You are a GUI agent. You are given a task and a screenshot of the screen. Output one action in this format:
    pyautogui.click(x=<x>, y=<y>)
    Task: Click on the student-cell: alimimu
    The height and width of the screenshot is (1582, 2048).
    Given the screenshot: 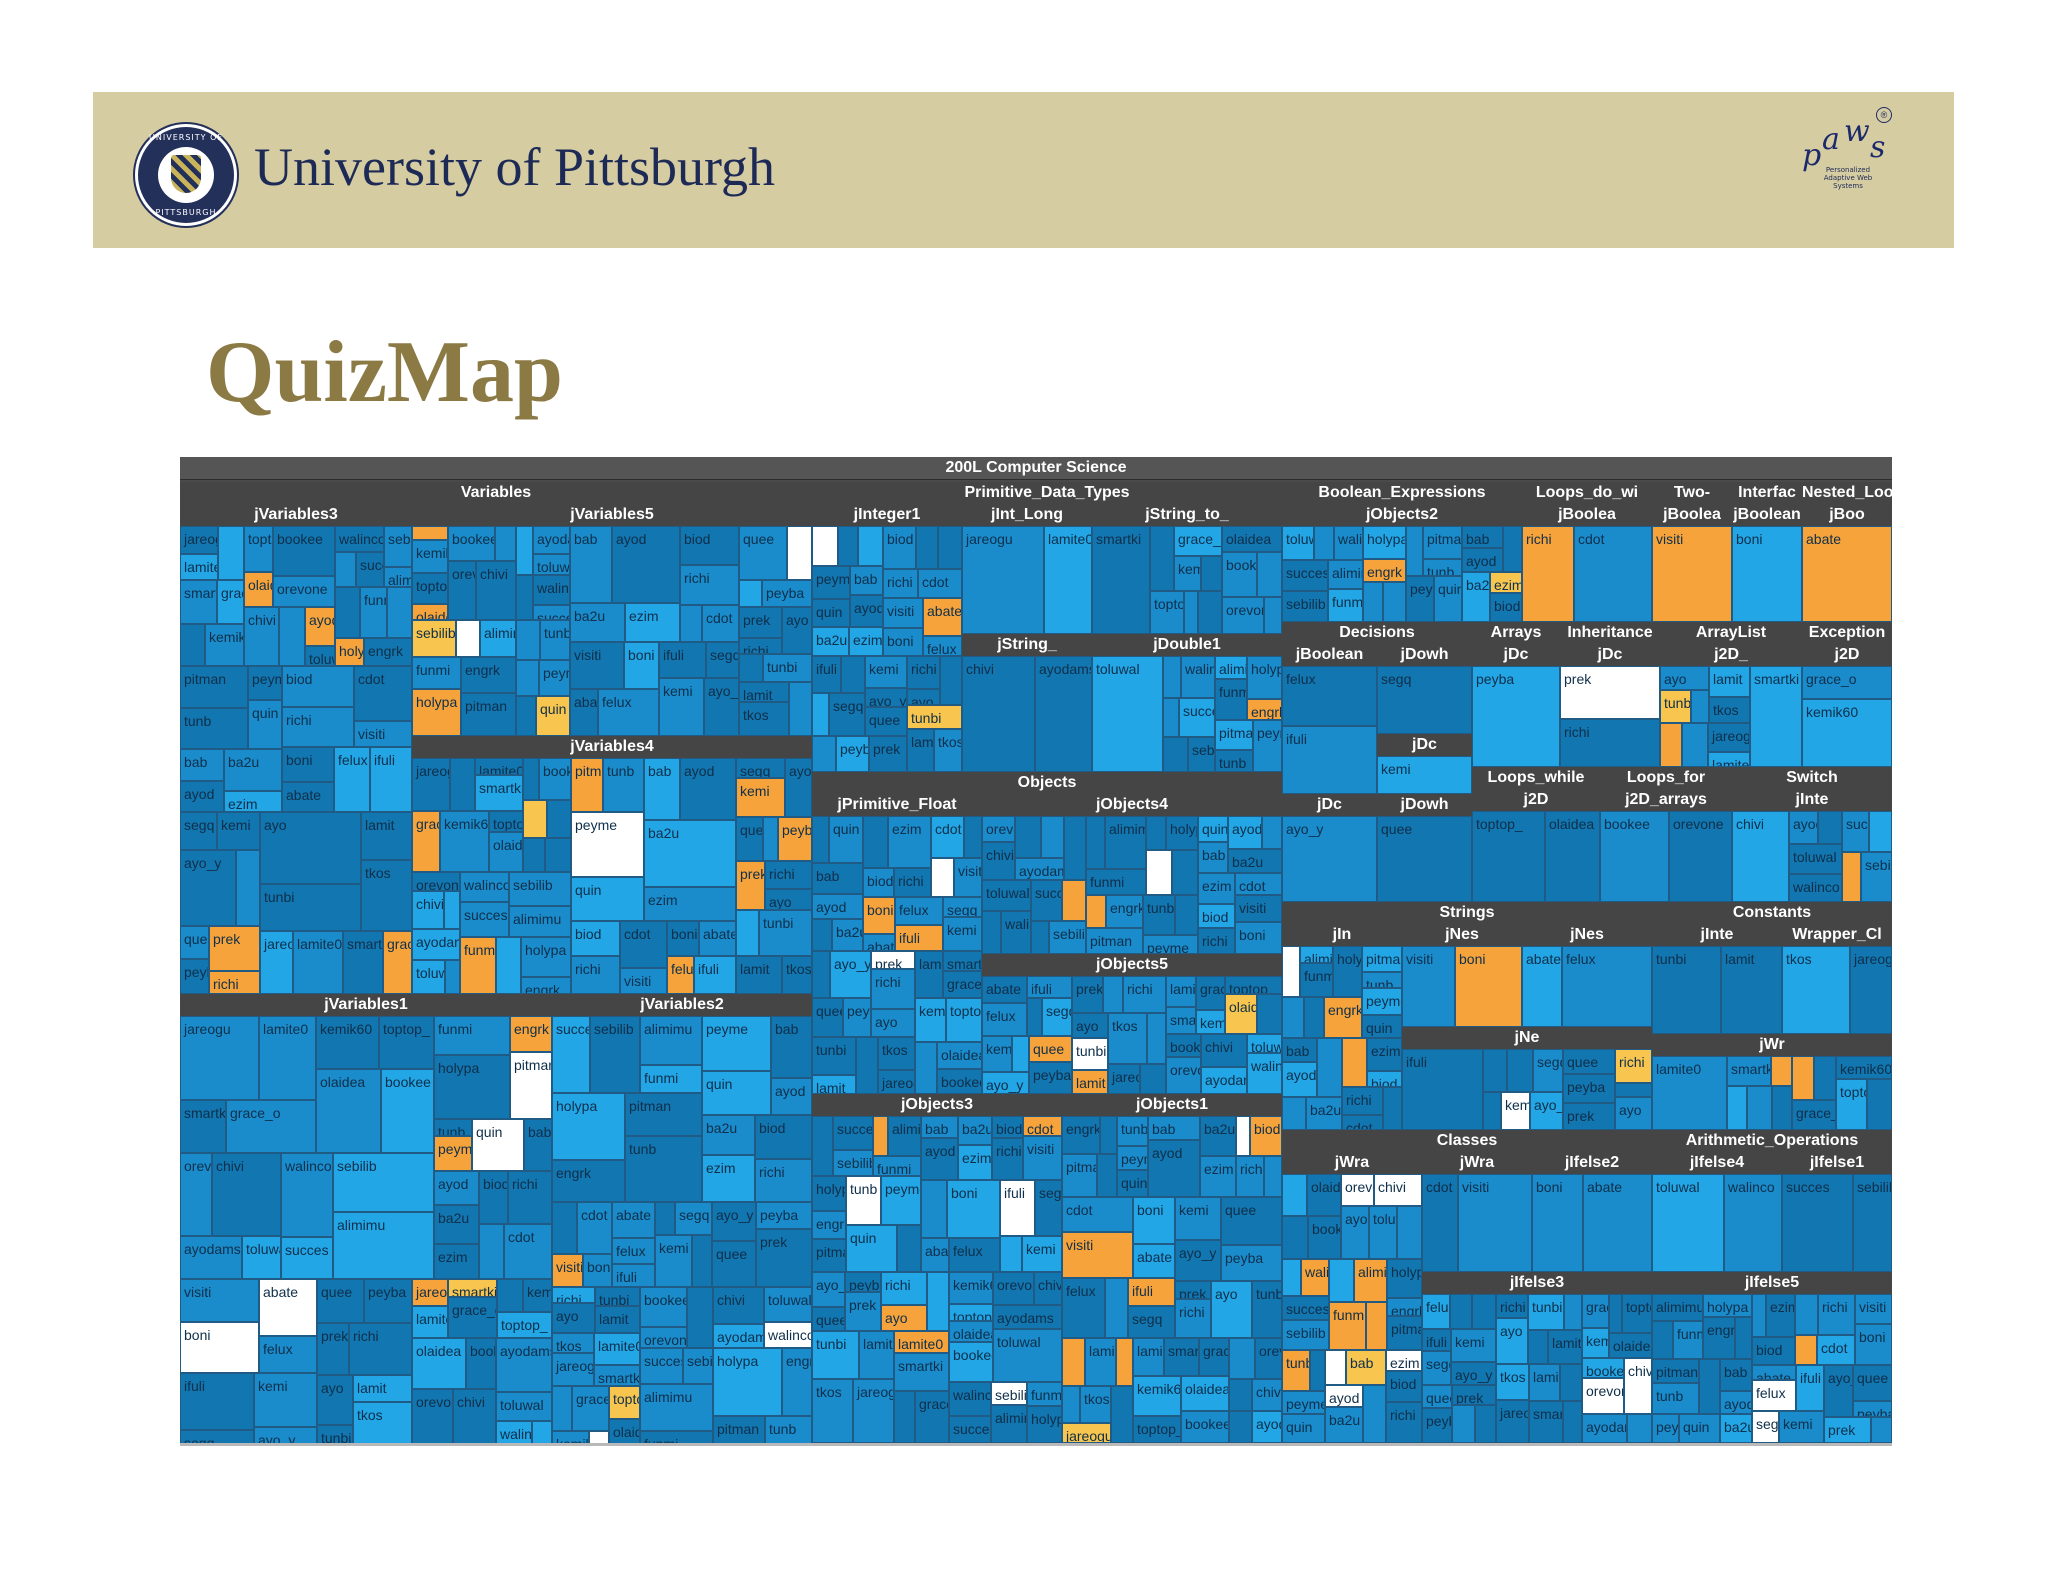 What is the action you would take?
    pyautogui.click(x=671, y=1040)
    